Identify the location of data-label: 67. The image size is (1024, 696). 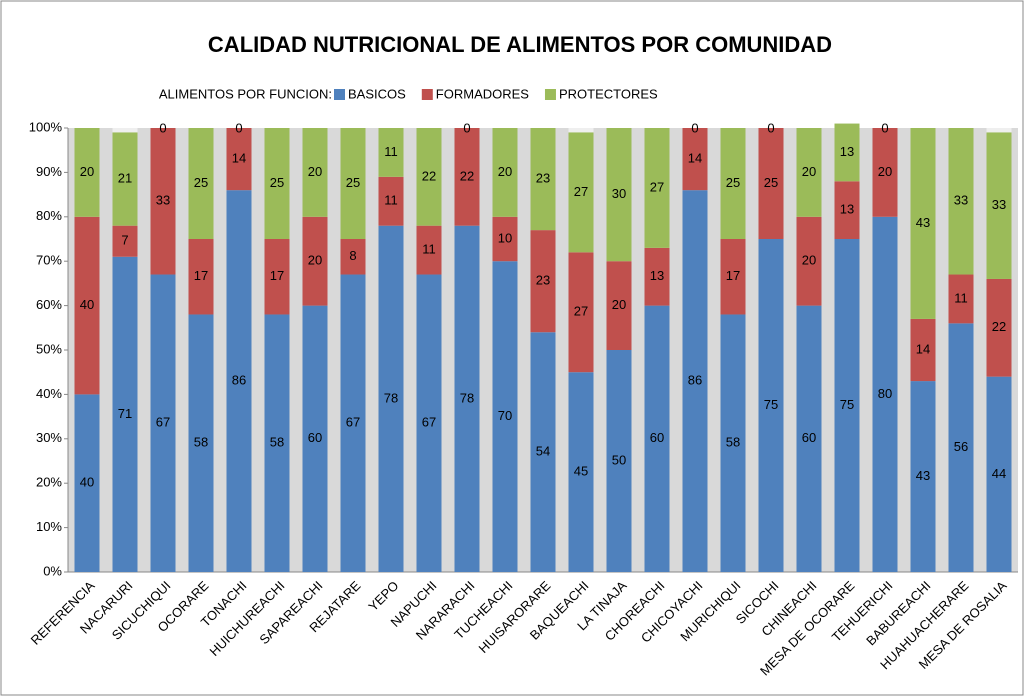
(429, 422).